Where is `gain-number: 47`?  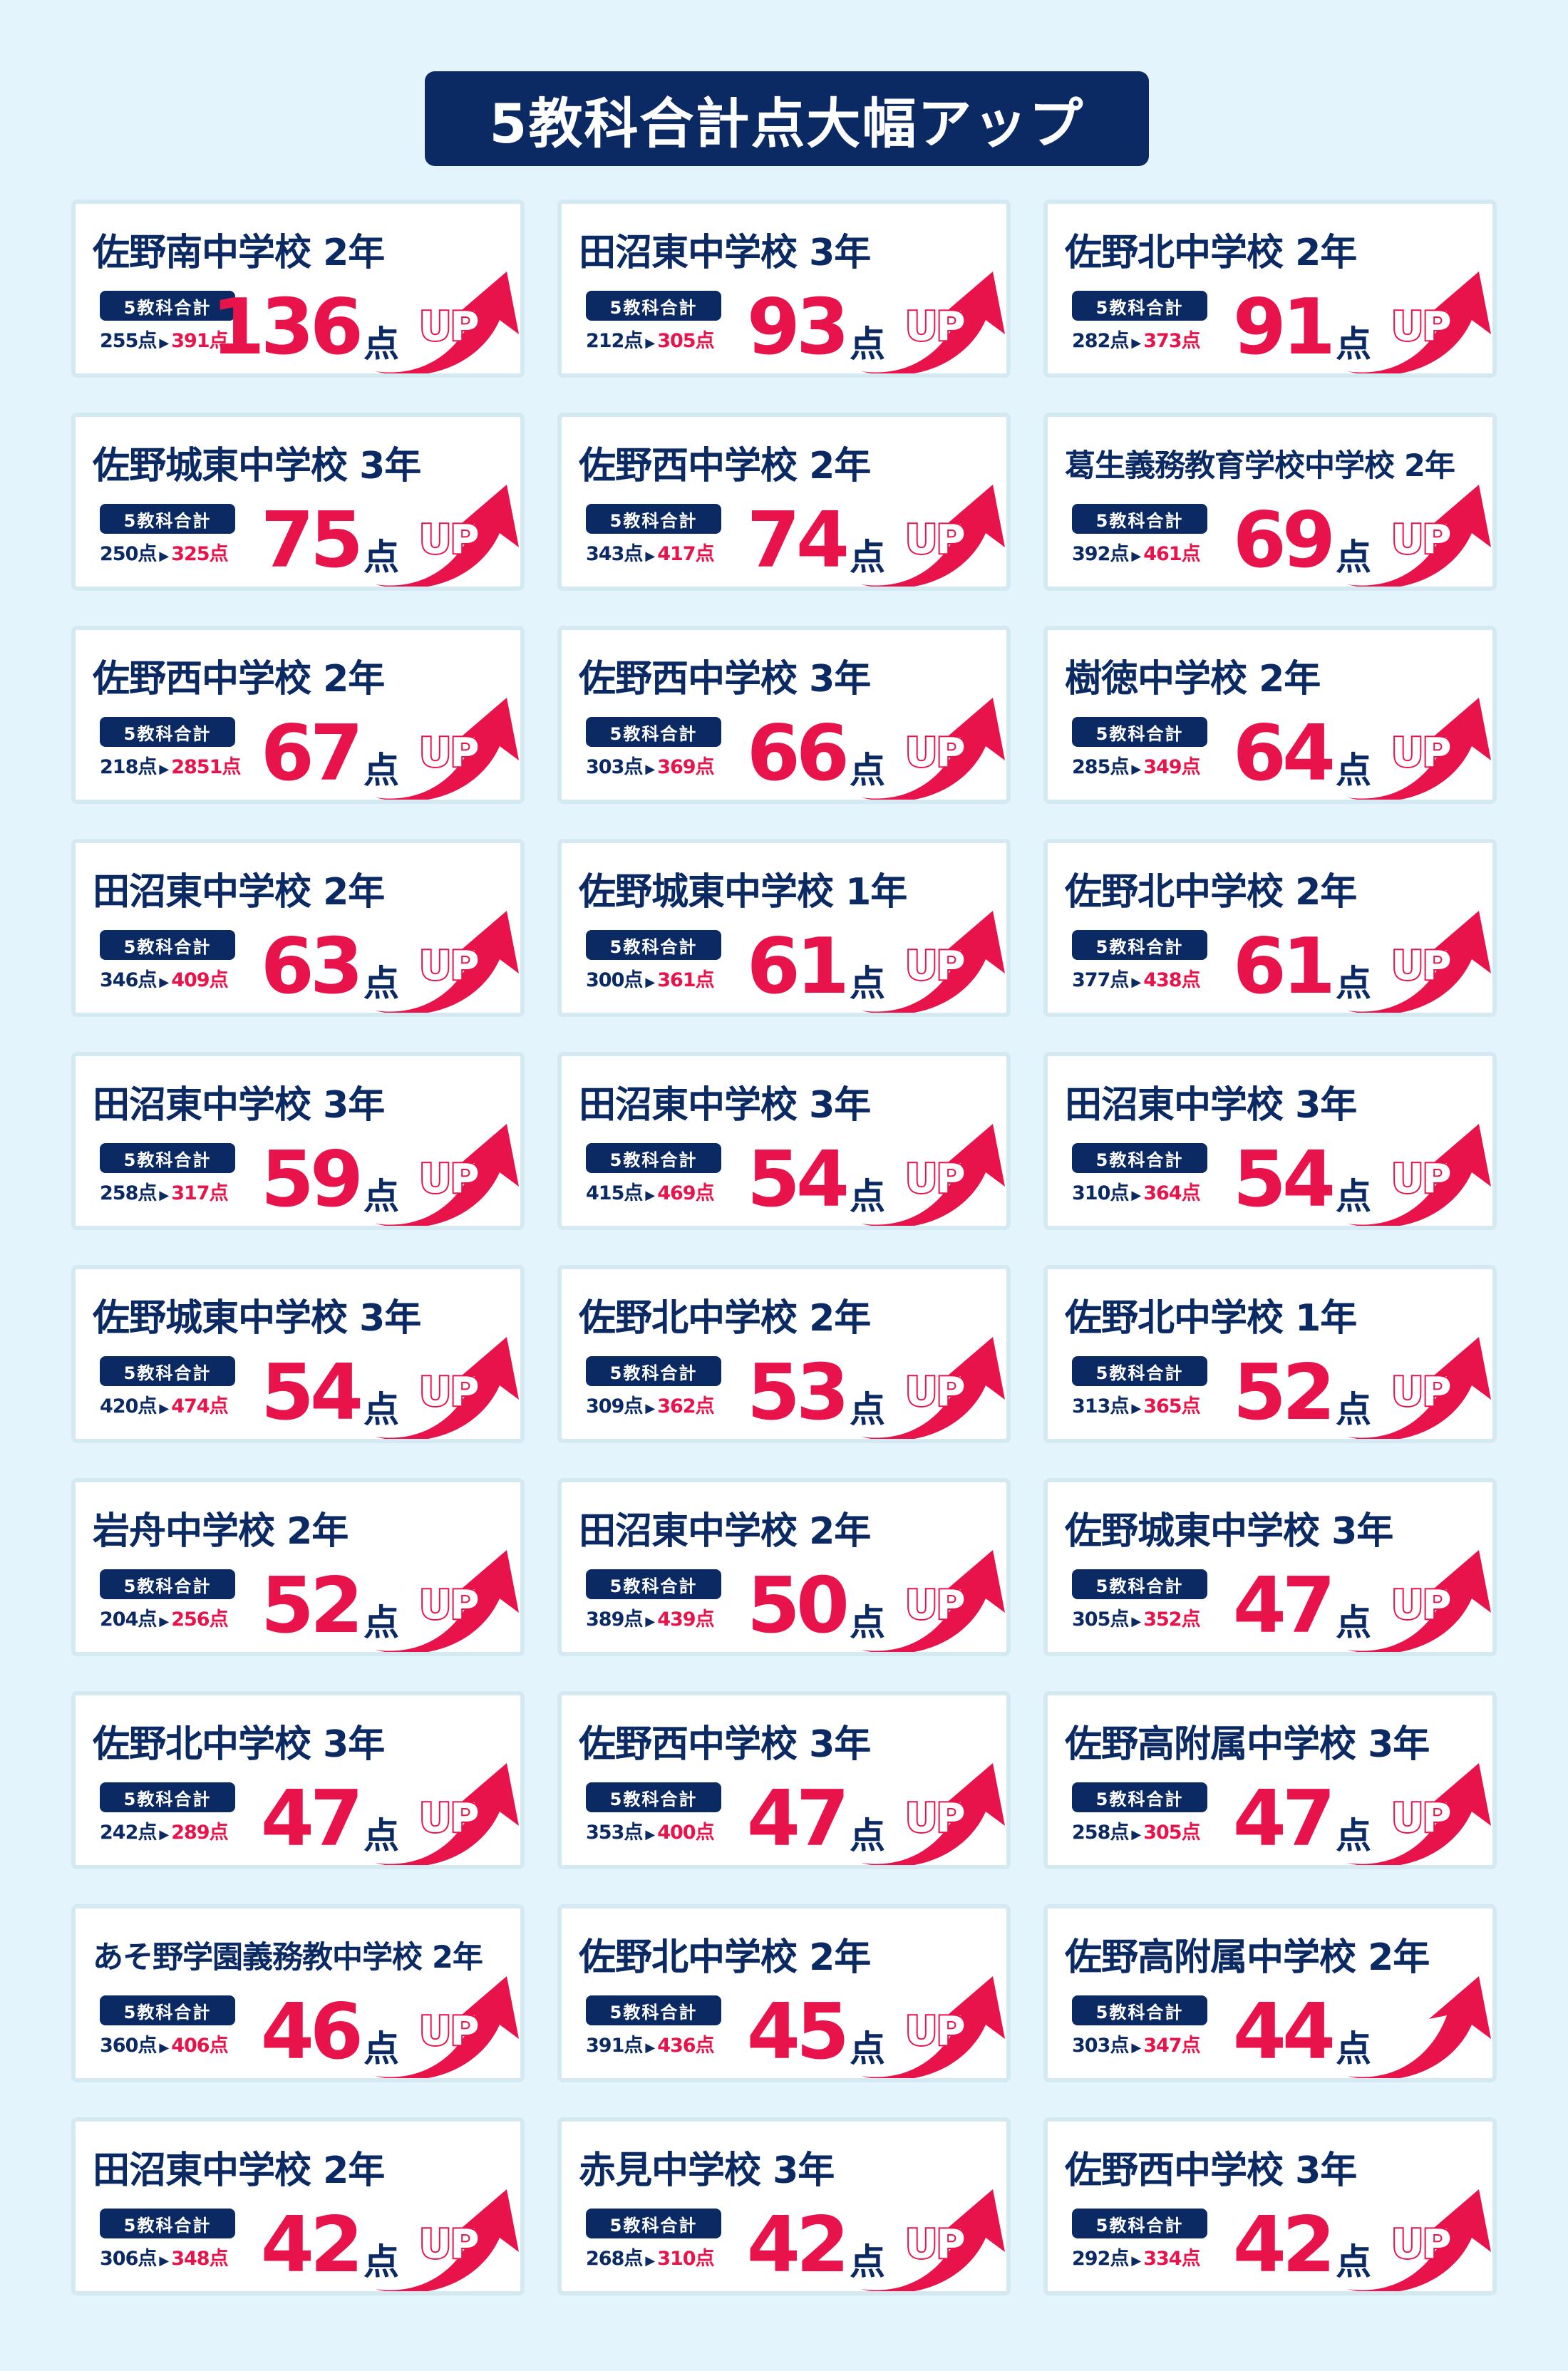
gain-number: 47 is located at coordinates (1284, 1820).